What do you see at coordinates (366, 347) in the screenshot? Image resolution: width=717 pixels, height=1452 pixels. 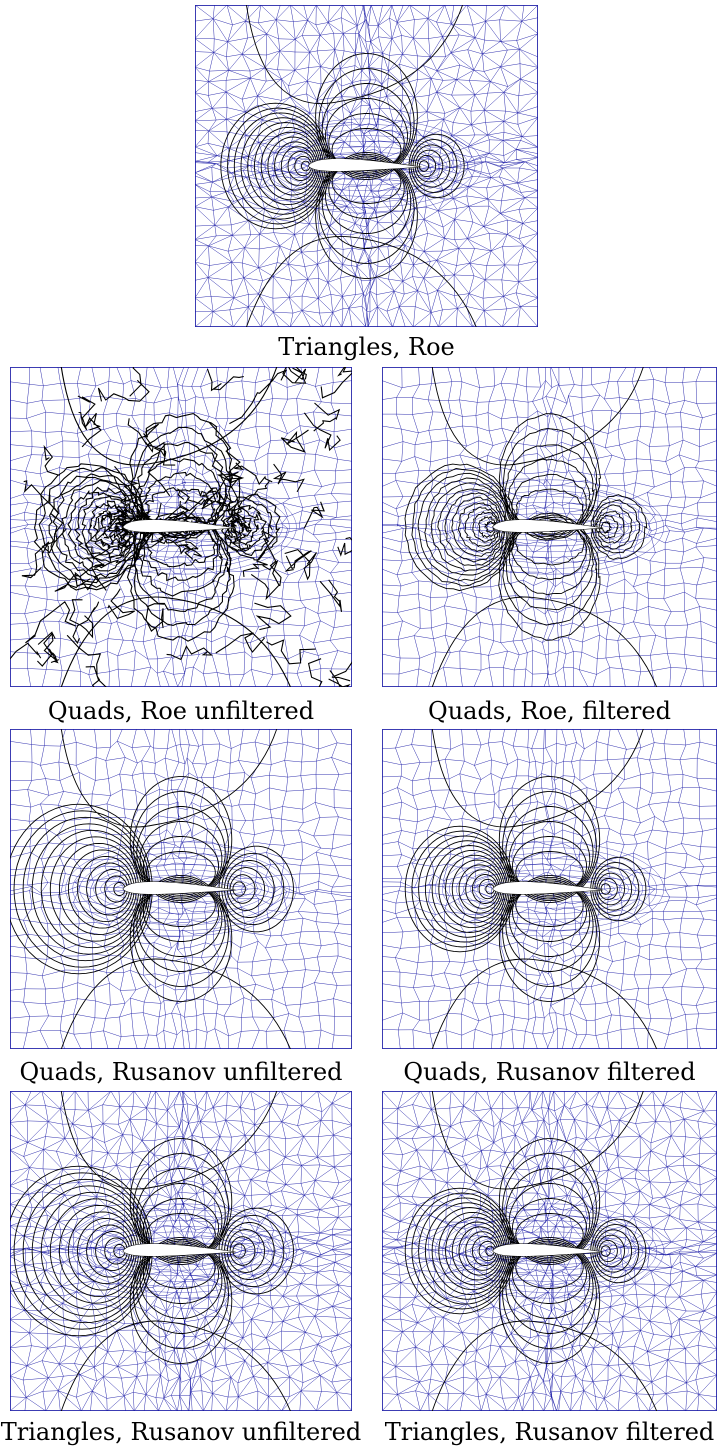 I see `caption-triangles-roe: Triangles, Roe` at bounding box center [366, 347].